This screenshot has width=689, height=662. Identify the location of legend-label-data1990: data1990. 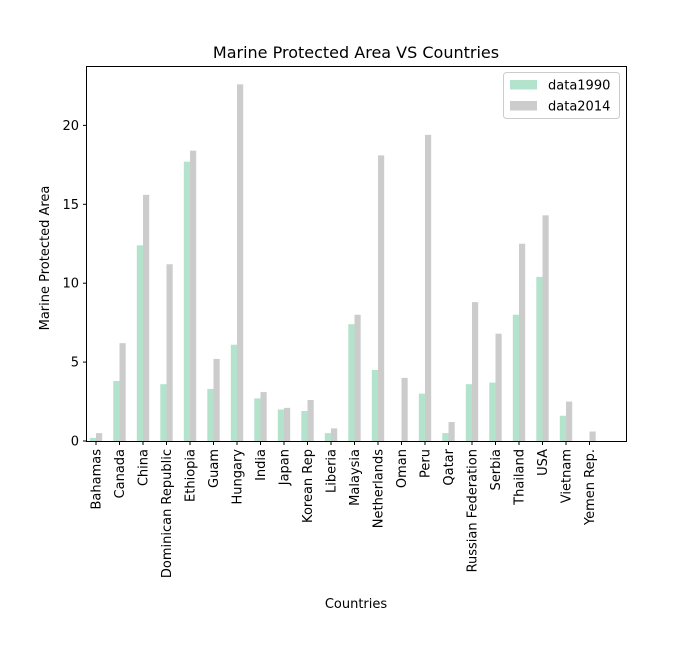
(579, 86).